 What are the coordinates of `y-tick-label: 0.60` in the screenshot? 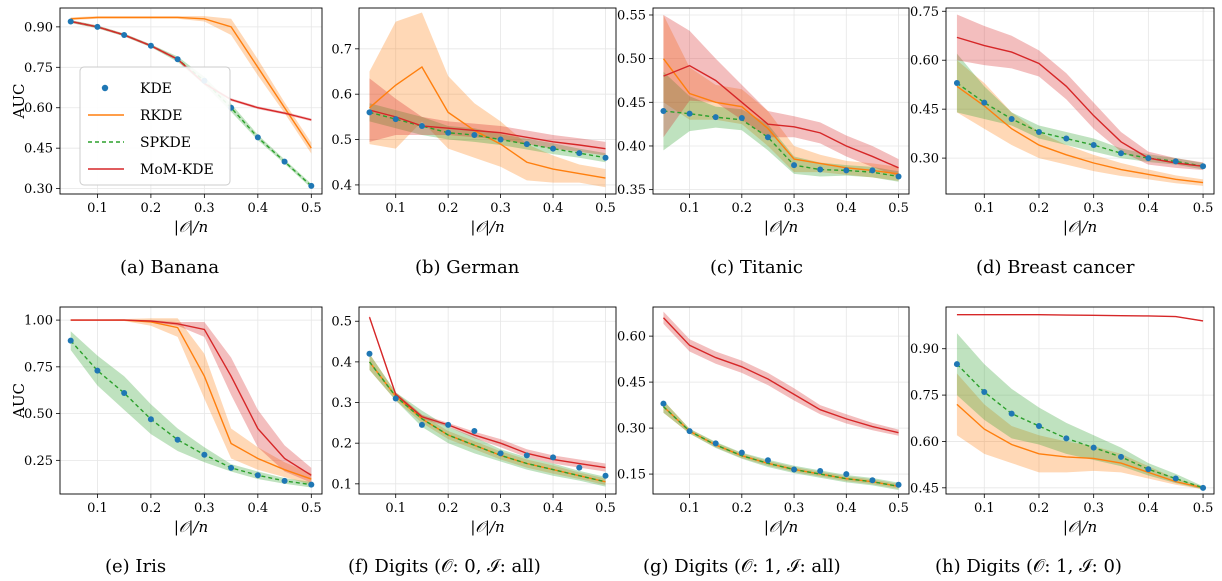 It's located at (38, 108).